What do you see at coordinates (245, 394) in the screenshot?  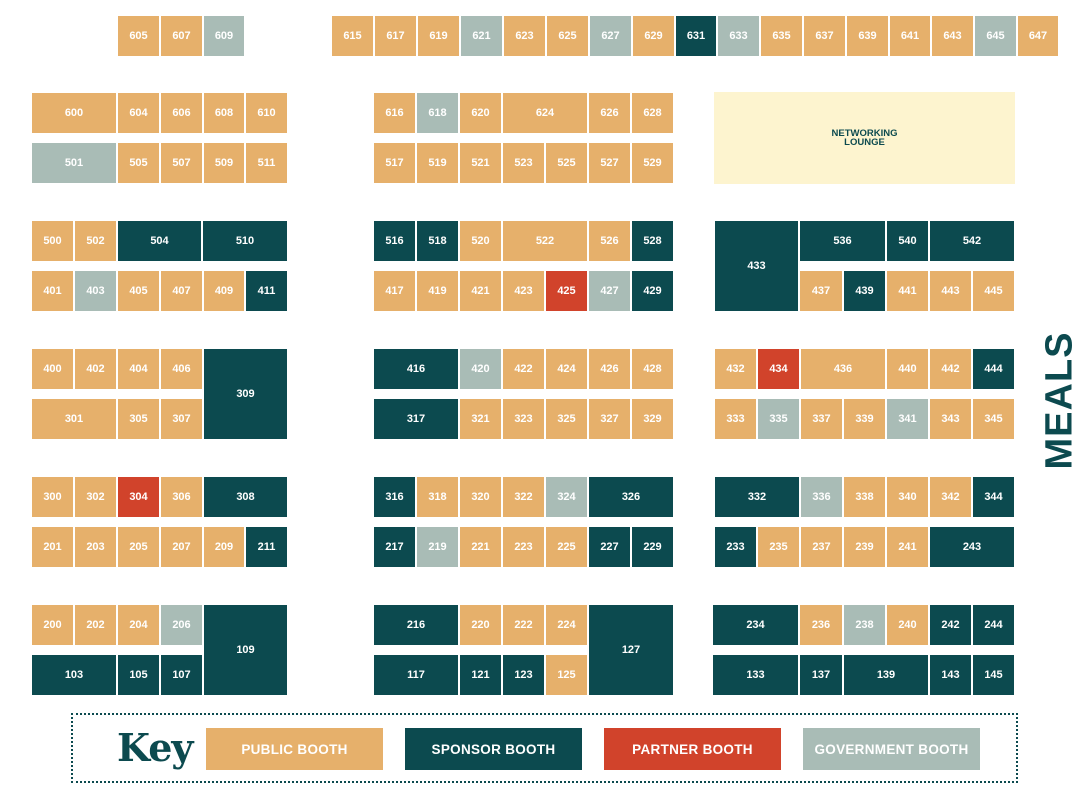 I see `booth-309: 309` at bounding box center [245, 394].